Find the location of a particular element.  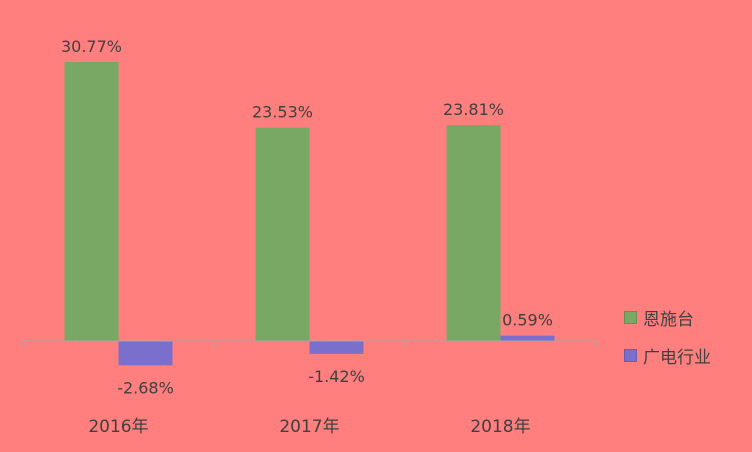

data-label-1-2016年: 30.77% is located at coordinates (91, 46).